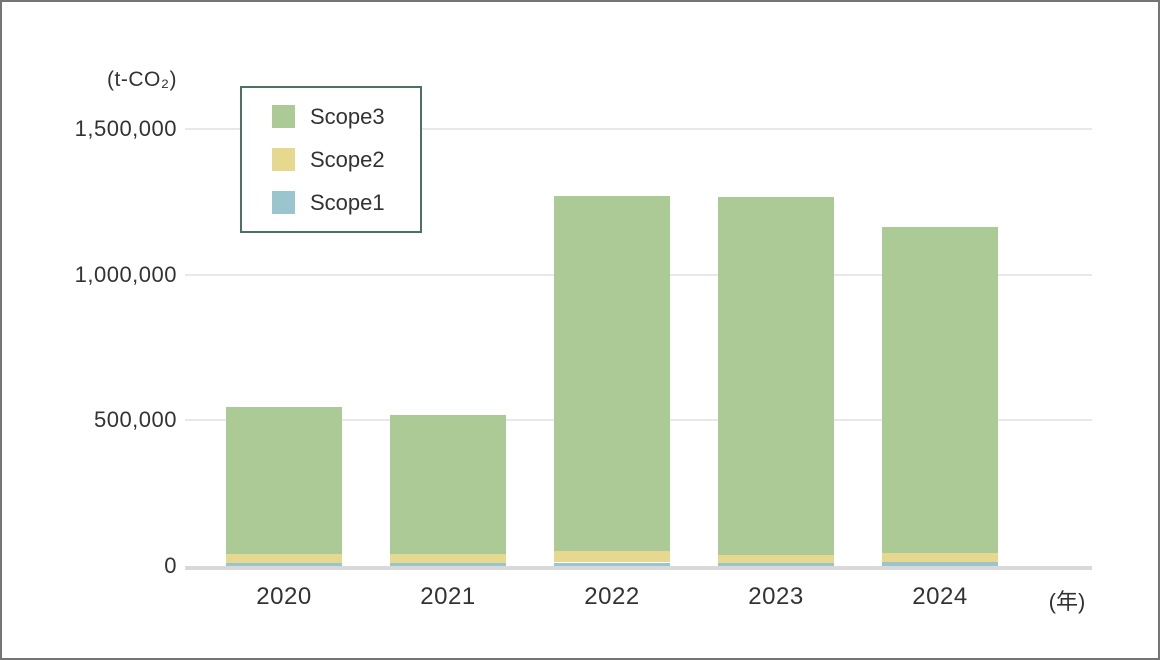 The width and height of the screenshot is (1160, 660). Describe the element at coordinates (448, 596) in the screenshot. I see `x-tick-label-2021: 2021` at that location.